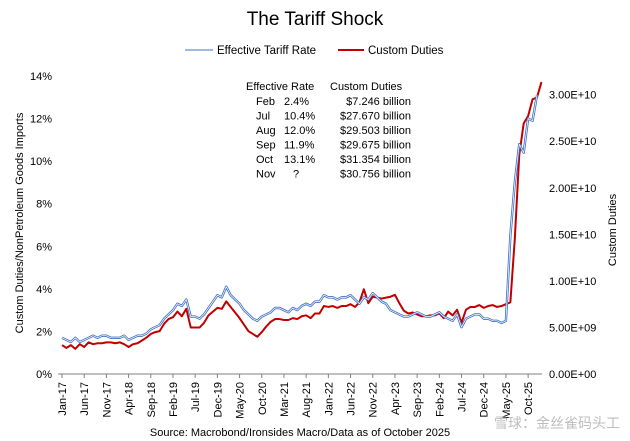 This screenshot has width=630, height=441. What do you see at coordinates (44, 205) in the screenshot?
I see `y-tick-label: 8%` at bounding box center [44, 205].